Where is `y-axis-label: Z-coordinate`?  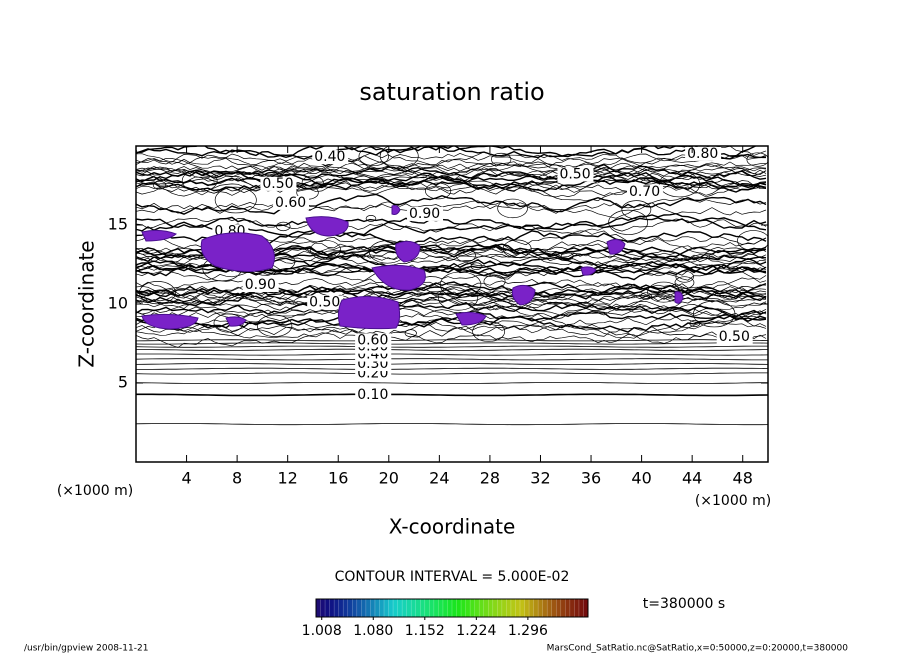 y-axis-label: Z-coordinate is located at coordinates (87, 303).